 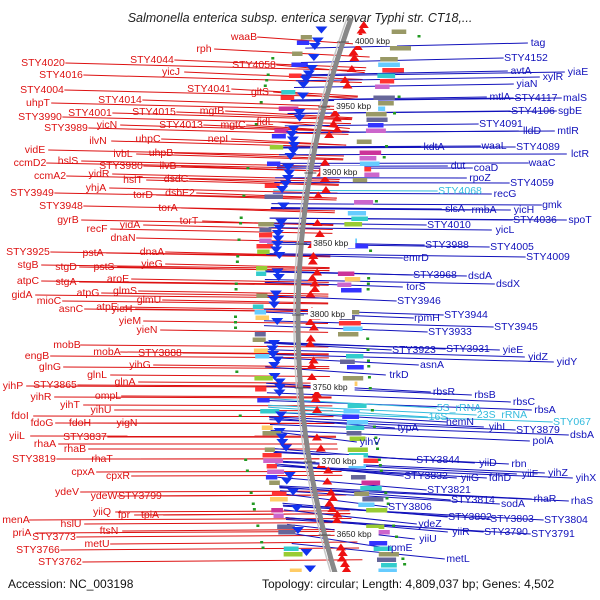 I want to click on gene-label: STY3821, so click(x=449, y=490).